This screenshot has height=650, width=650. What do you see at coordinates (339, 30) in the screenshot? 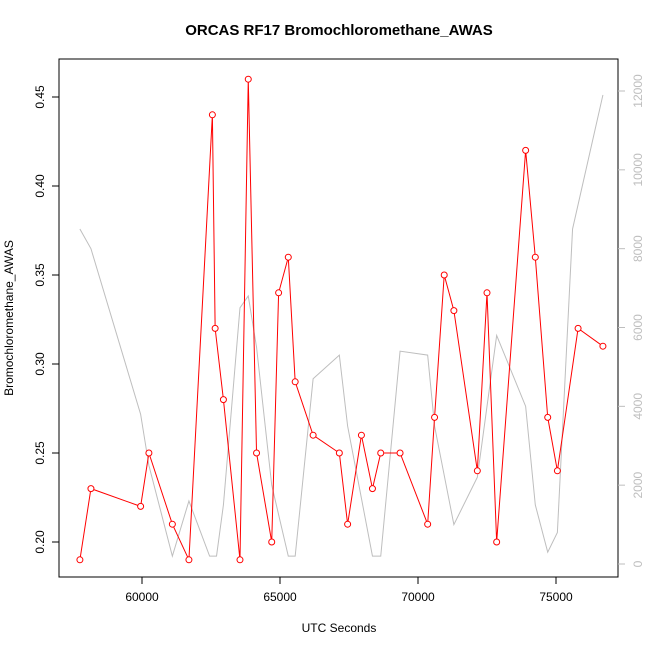
I see `chart-title: ORCAS RF17 Bromochloromethane_AWAS` at bounding box center [339, 30].